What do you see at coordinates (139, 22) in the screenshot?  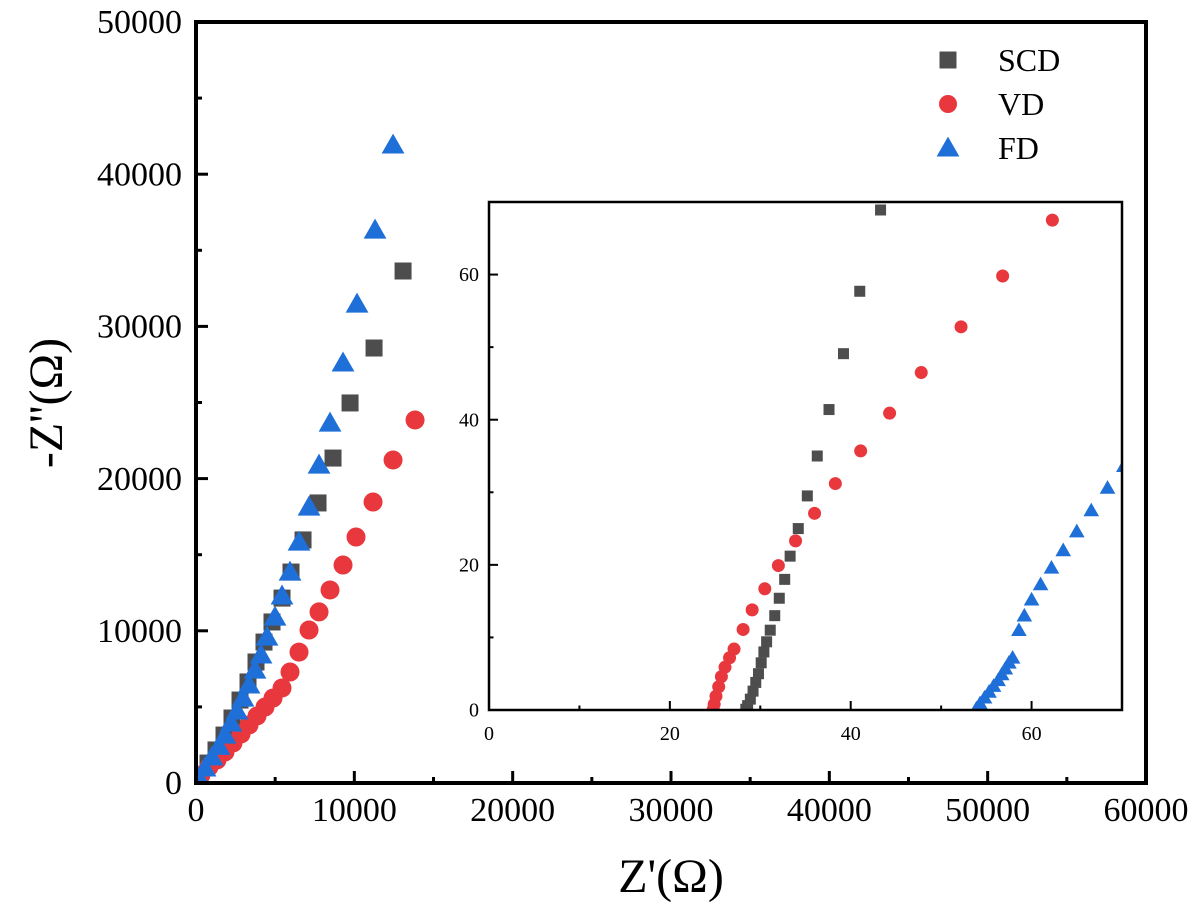 I see `main-y-tick-label: 50000` at bounding box center [139, 22].